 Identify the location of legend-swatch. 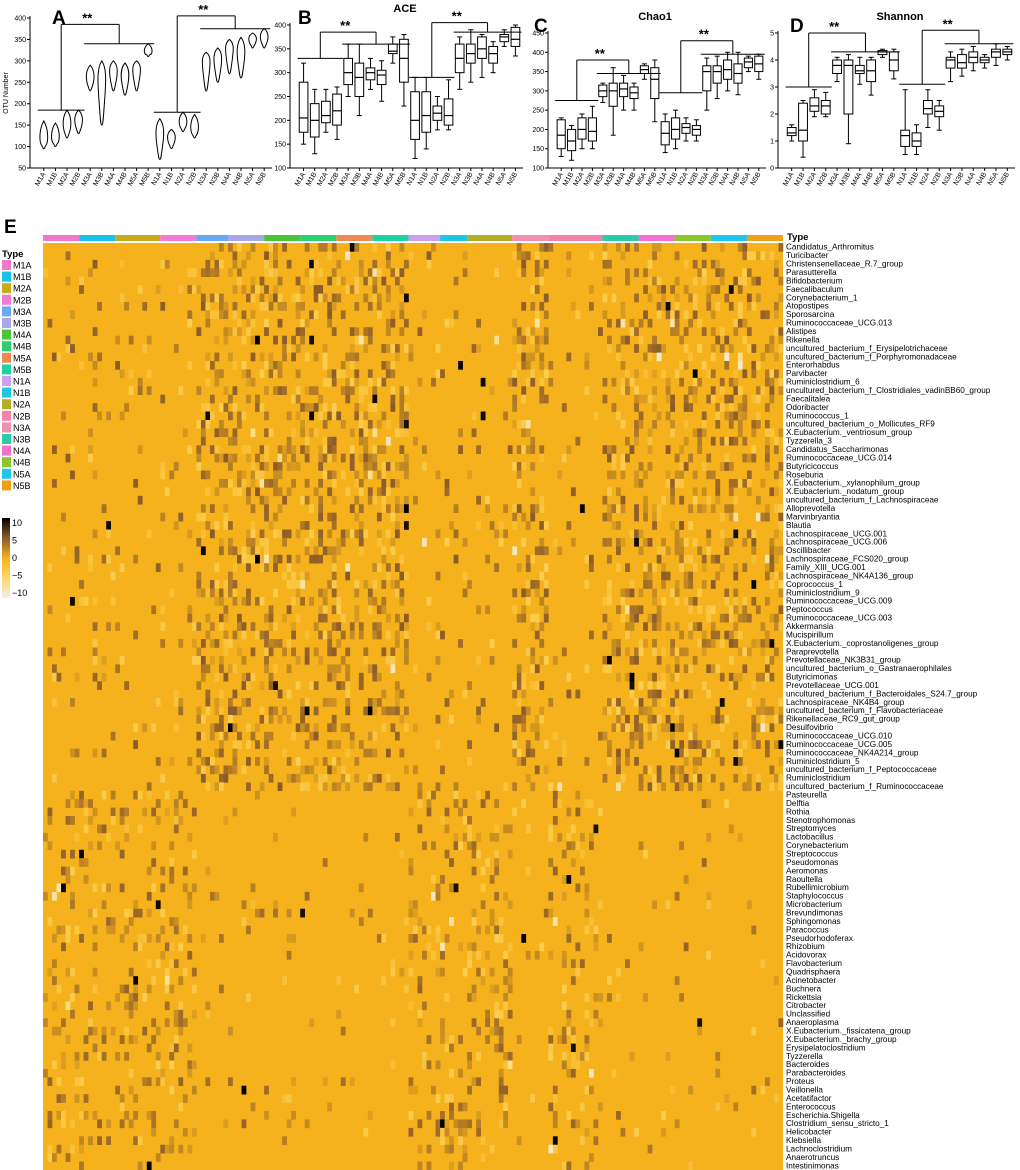
(6, 439).